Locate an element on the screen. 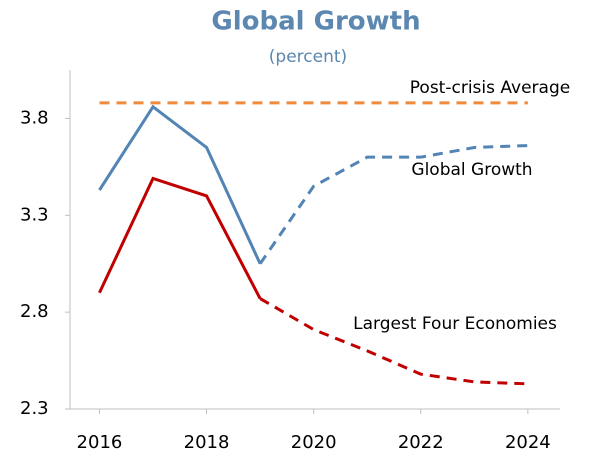 The image size is (590, 461). y-tick-label: 2.8 is located at coordinates (34, 311).